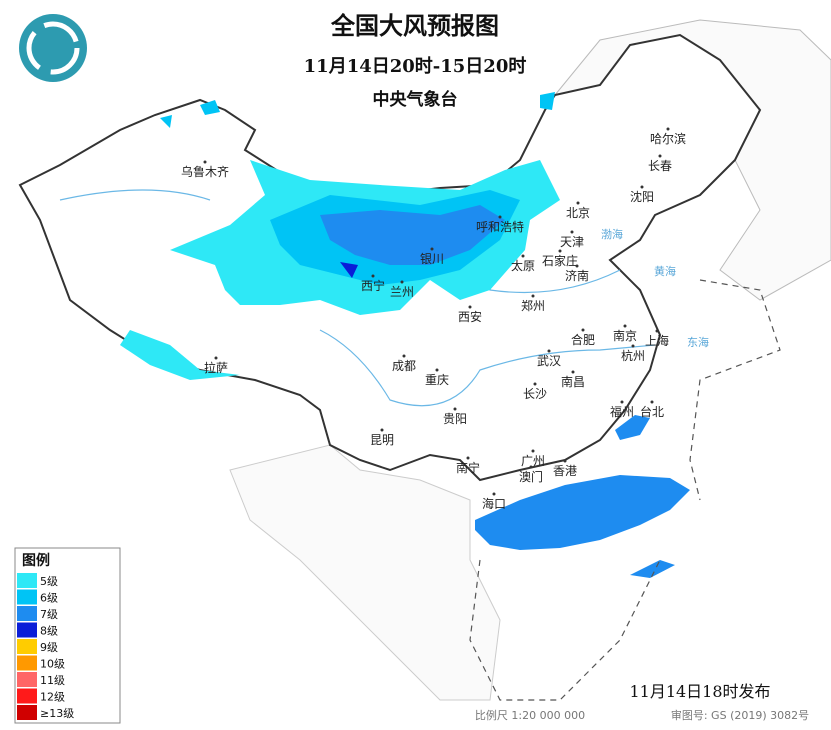  What do you see at coordinates (625, 335) in the screenshot?
I see `city-label: 南京` at bounding box center [625, 335].